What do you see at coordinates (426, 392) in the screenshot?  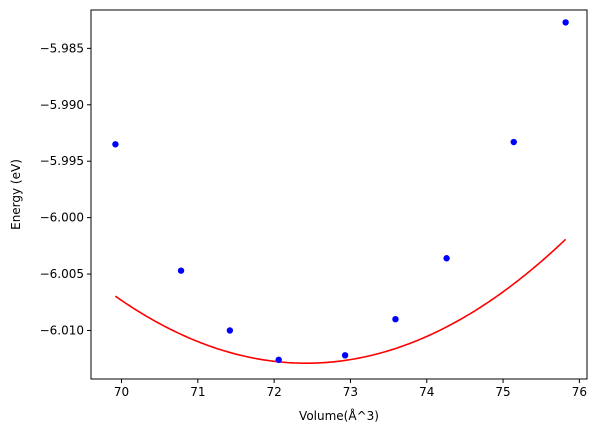 I see `x-tick-label: 74` at bounding box center [426, 392].